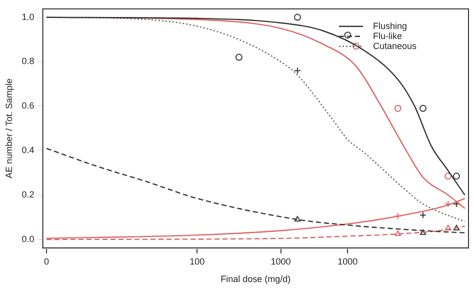 The image size is (474, 289). I want to click on legend-label: Cutaneous, so click(395, 45).